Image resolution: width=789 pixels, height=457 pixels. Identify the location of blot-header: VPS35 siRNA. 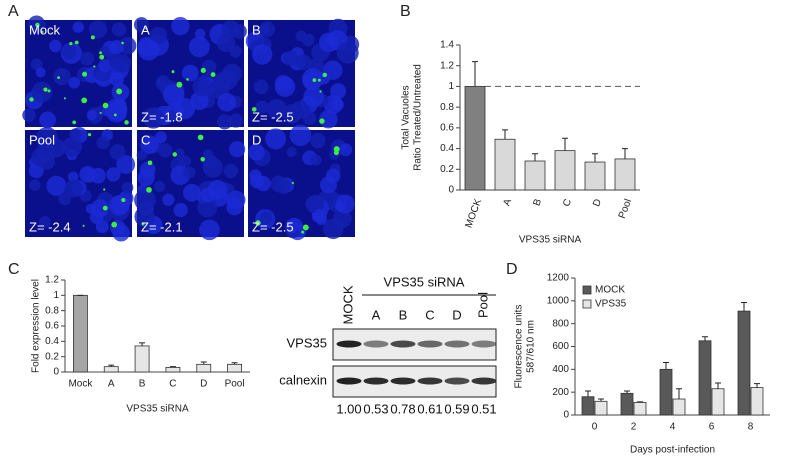
(424, 281).